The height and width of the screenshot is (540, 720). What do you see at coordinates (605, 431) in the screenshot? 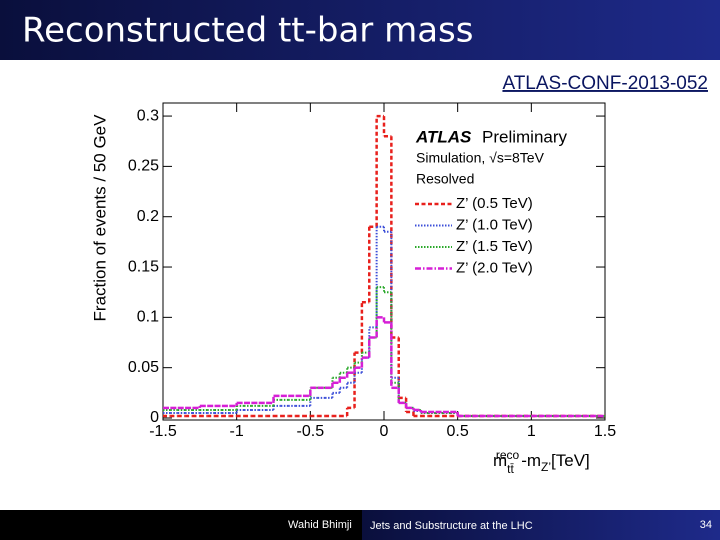
I see `x-tick-label: 1.5` at bounding box center [605, 431].